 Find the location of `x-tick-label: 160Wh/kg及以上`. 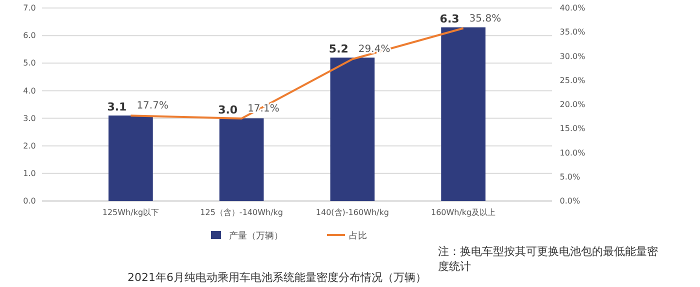

x-tick-label: 160Wh/kg及以上 is located at coordinates (463, 213).